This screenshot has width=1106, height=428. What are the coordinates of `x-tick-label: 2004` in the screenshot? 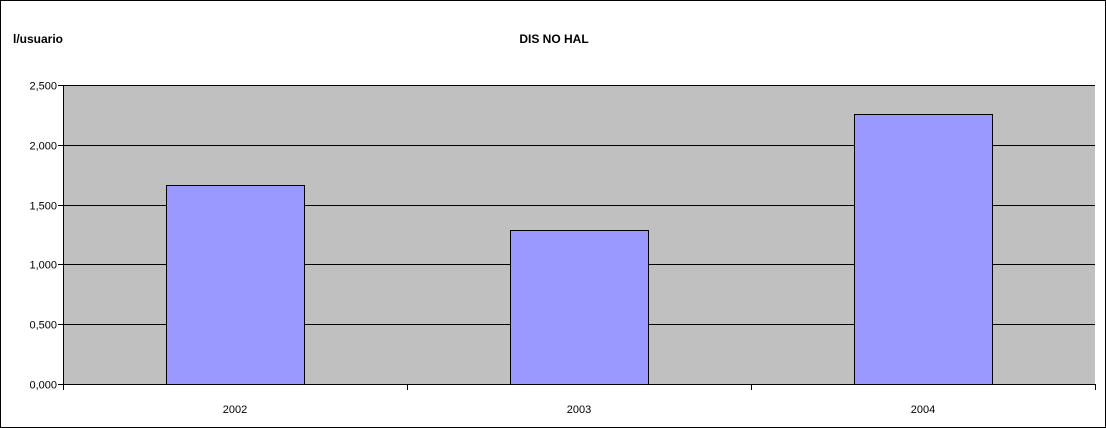 It's located at (923, 410).